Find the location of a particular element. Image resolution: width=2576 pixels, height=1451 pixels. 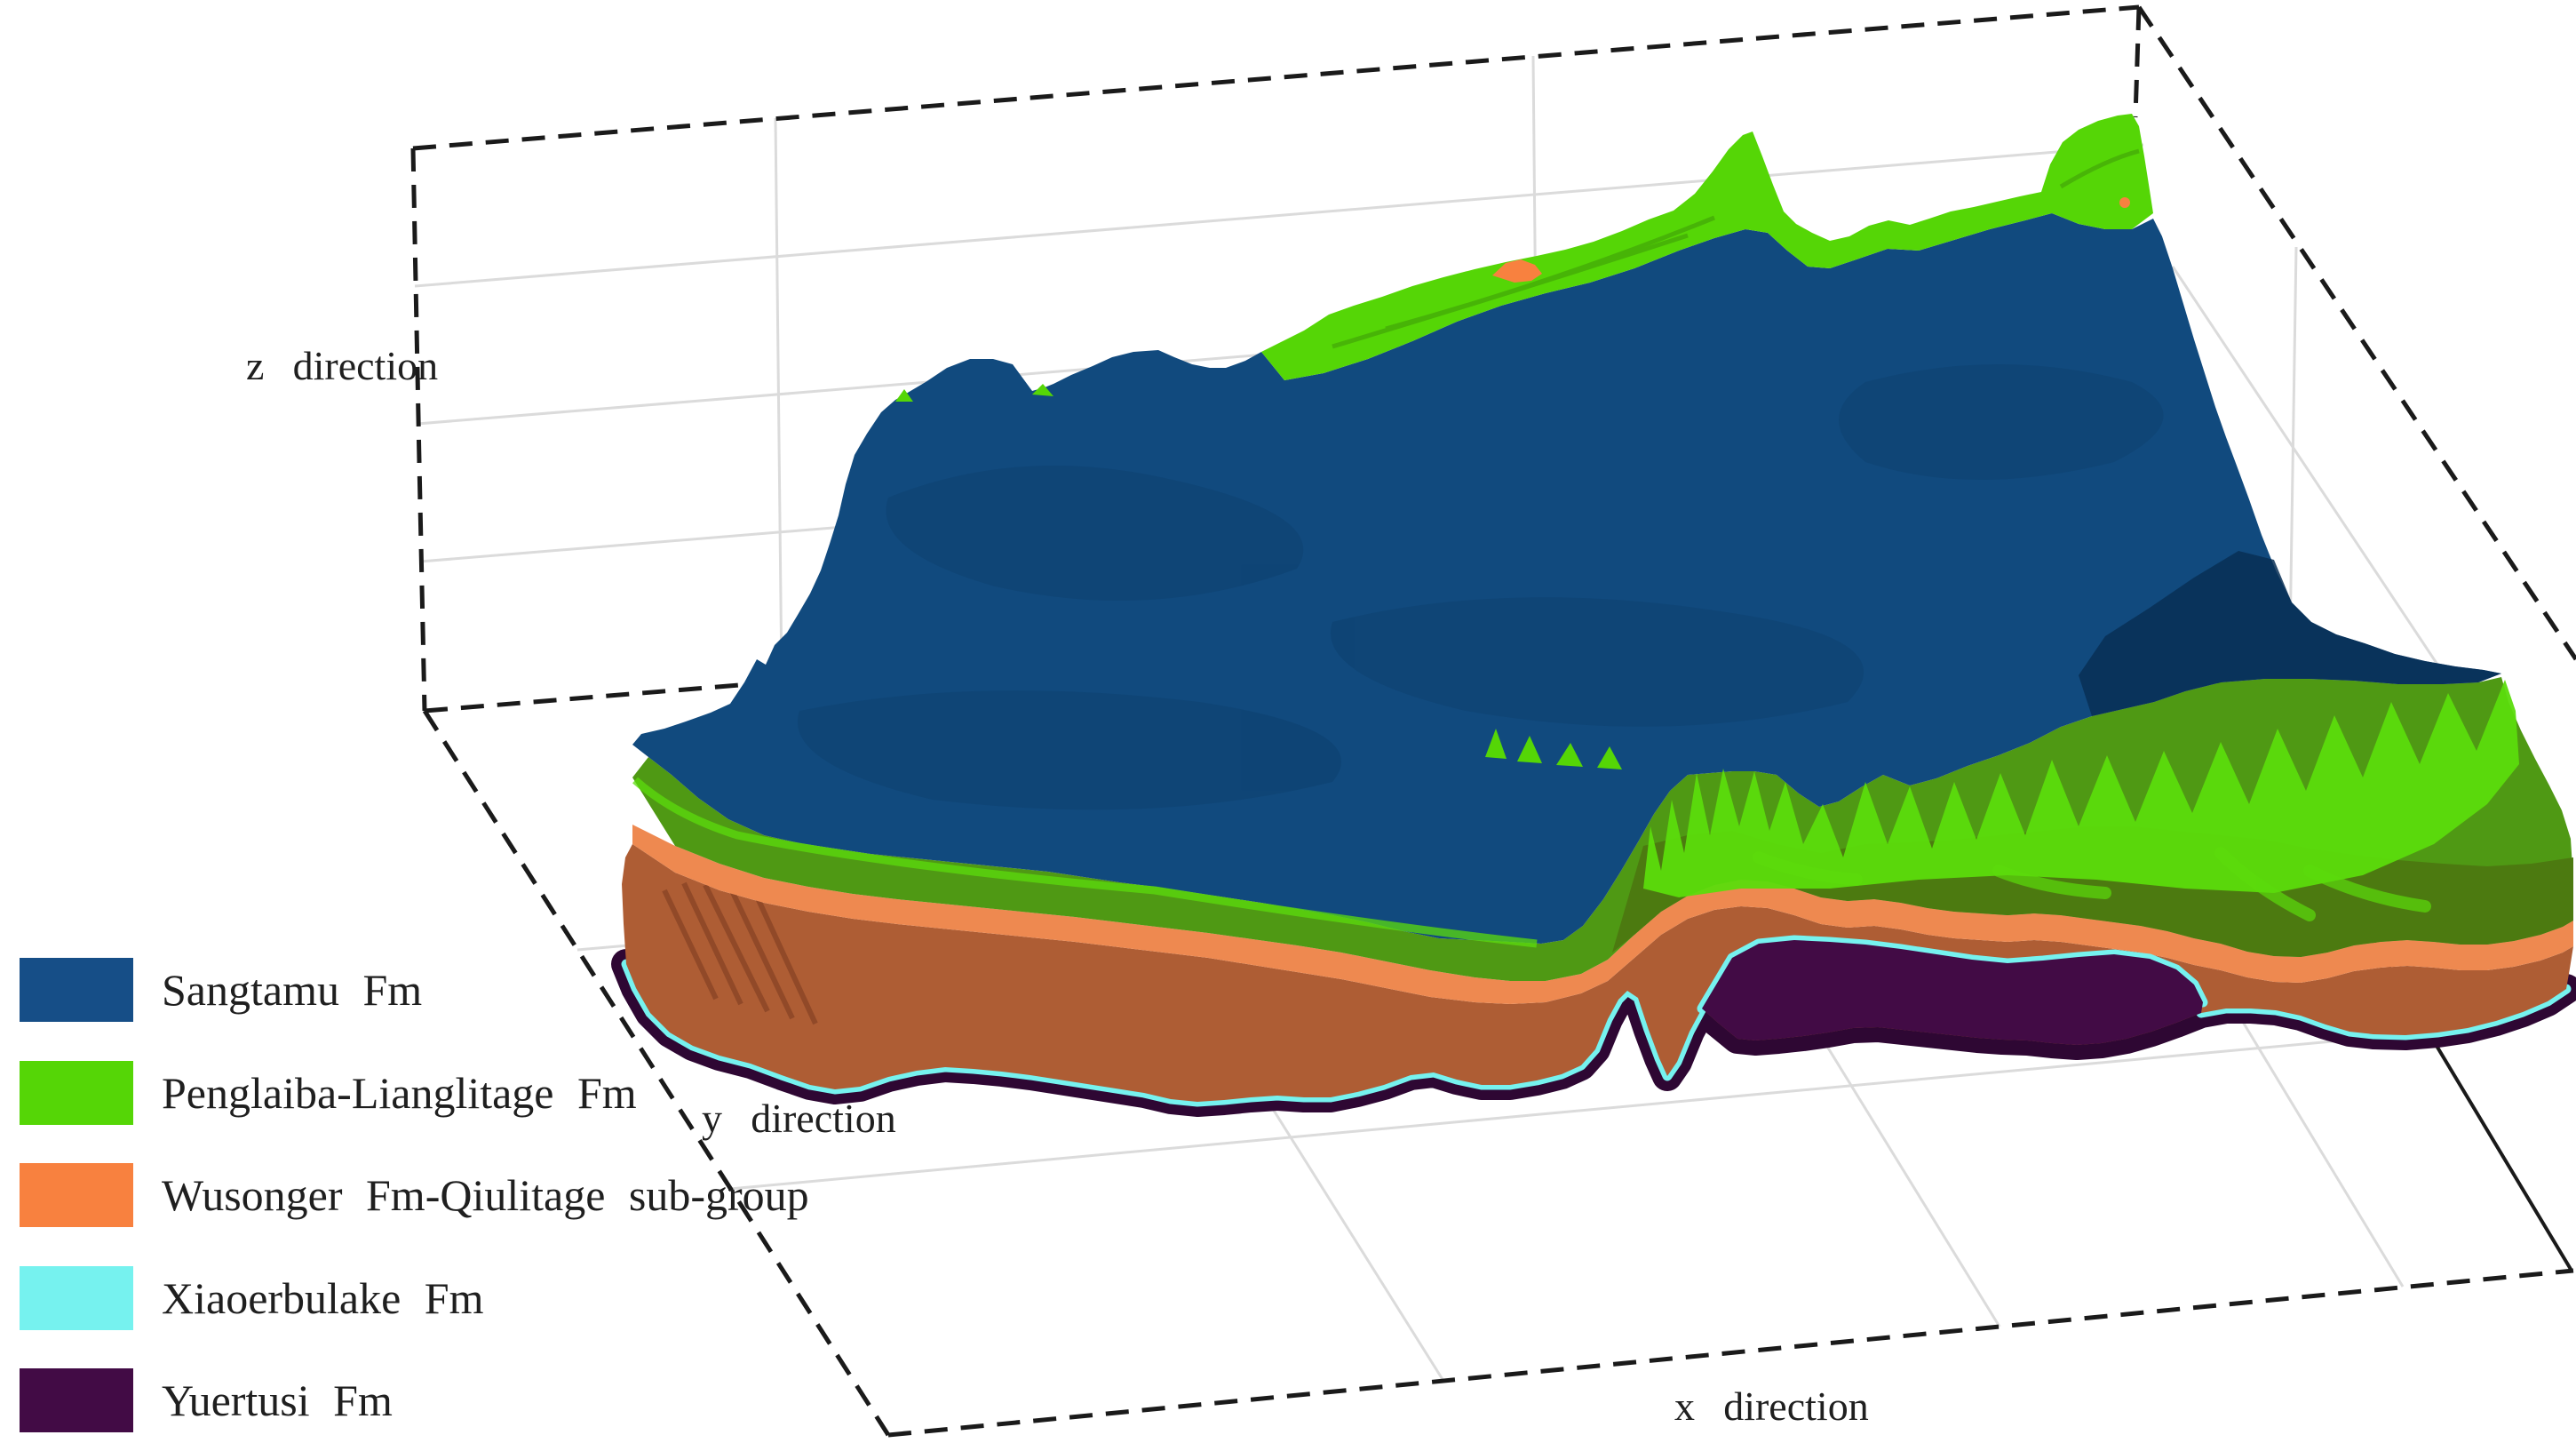

legend-label-penglaiba: Penglaiba-Lianglitage Fm is located at coordinates (399, 1093).